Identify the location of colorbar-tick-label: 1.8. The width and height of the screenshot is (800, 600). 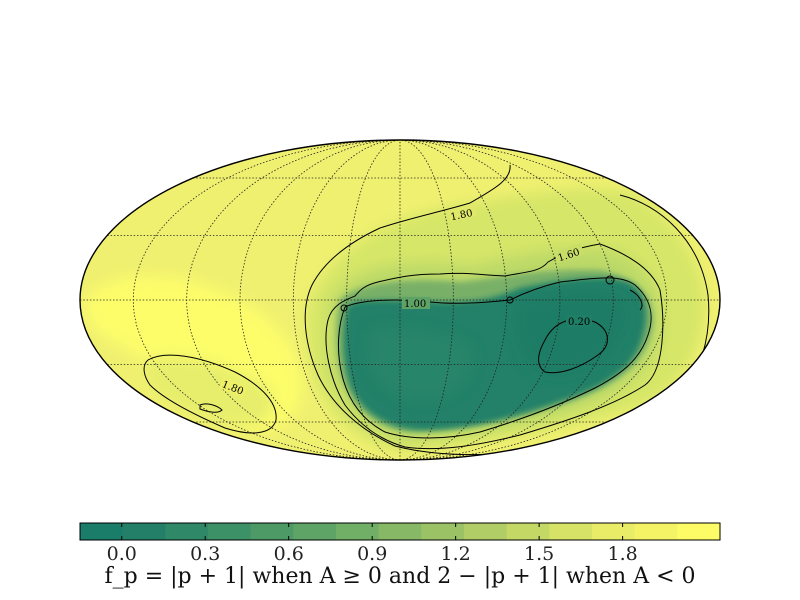
(622, 554).